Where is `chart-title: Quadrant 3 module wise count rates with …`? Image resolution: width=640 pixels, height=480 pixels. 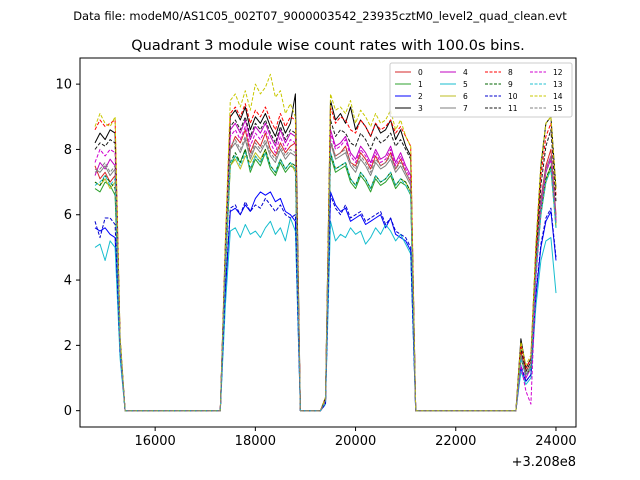 chart-title: Quadrant 3 module wise count rates with … is located at coordinates (328, 46).